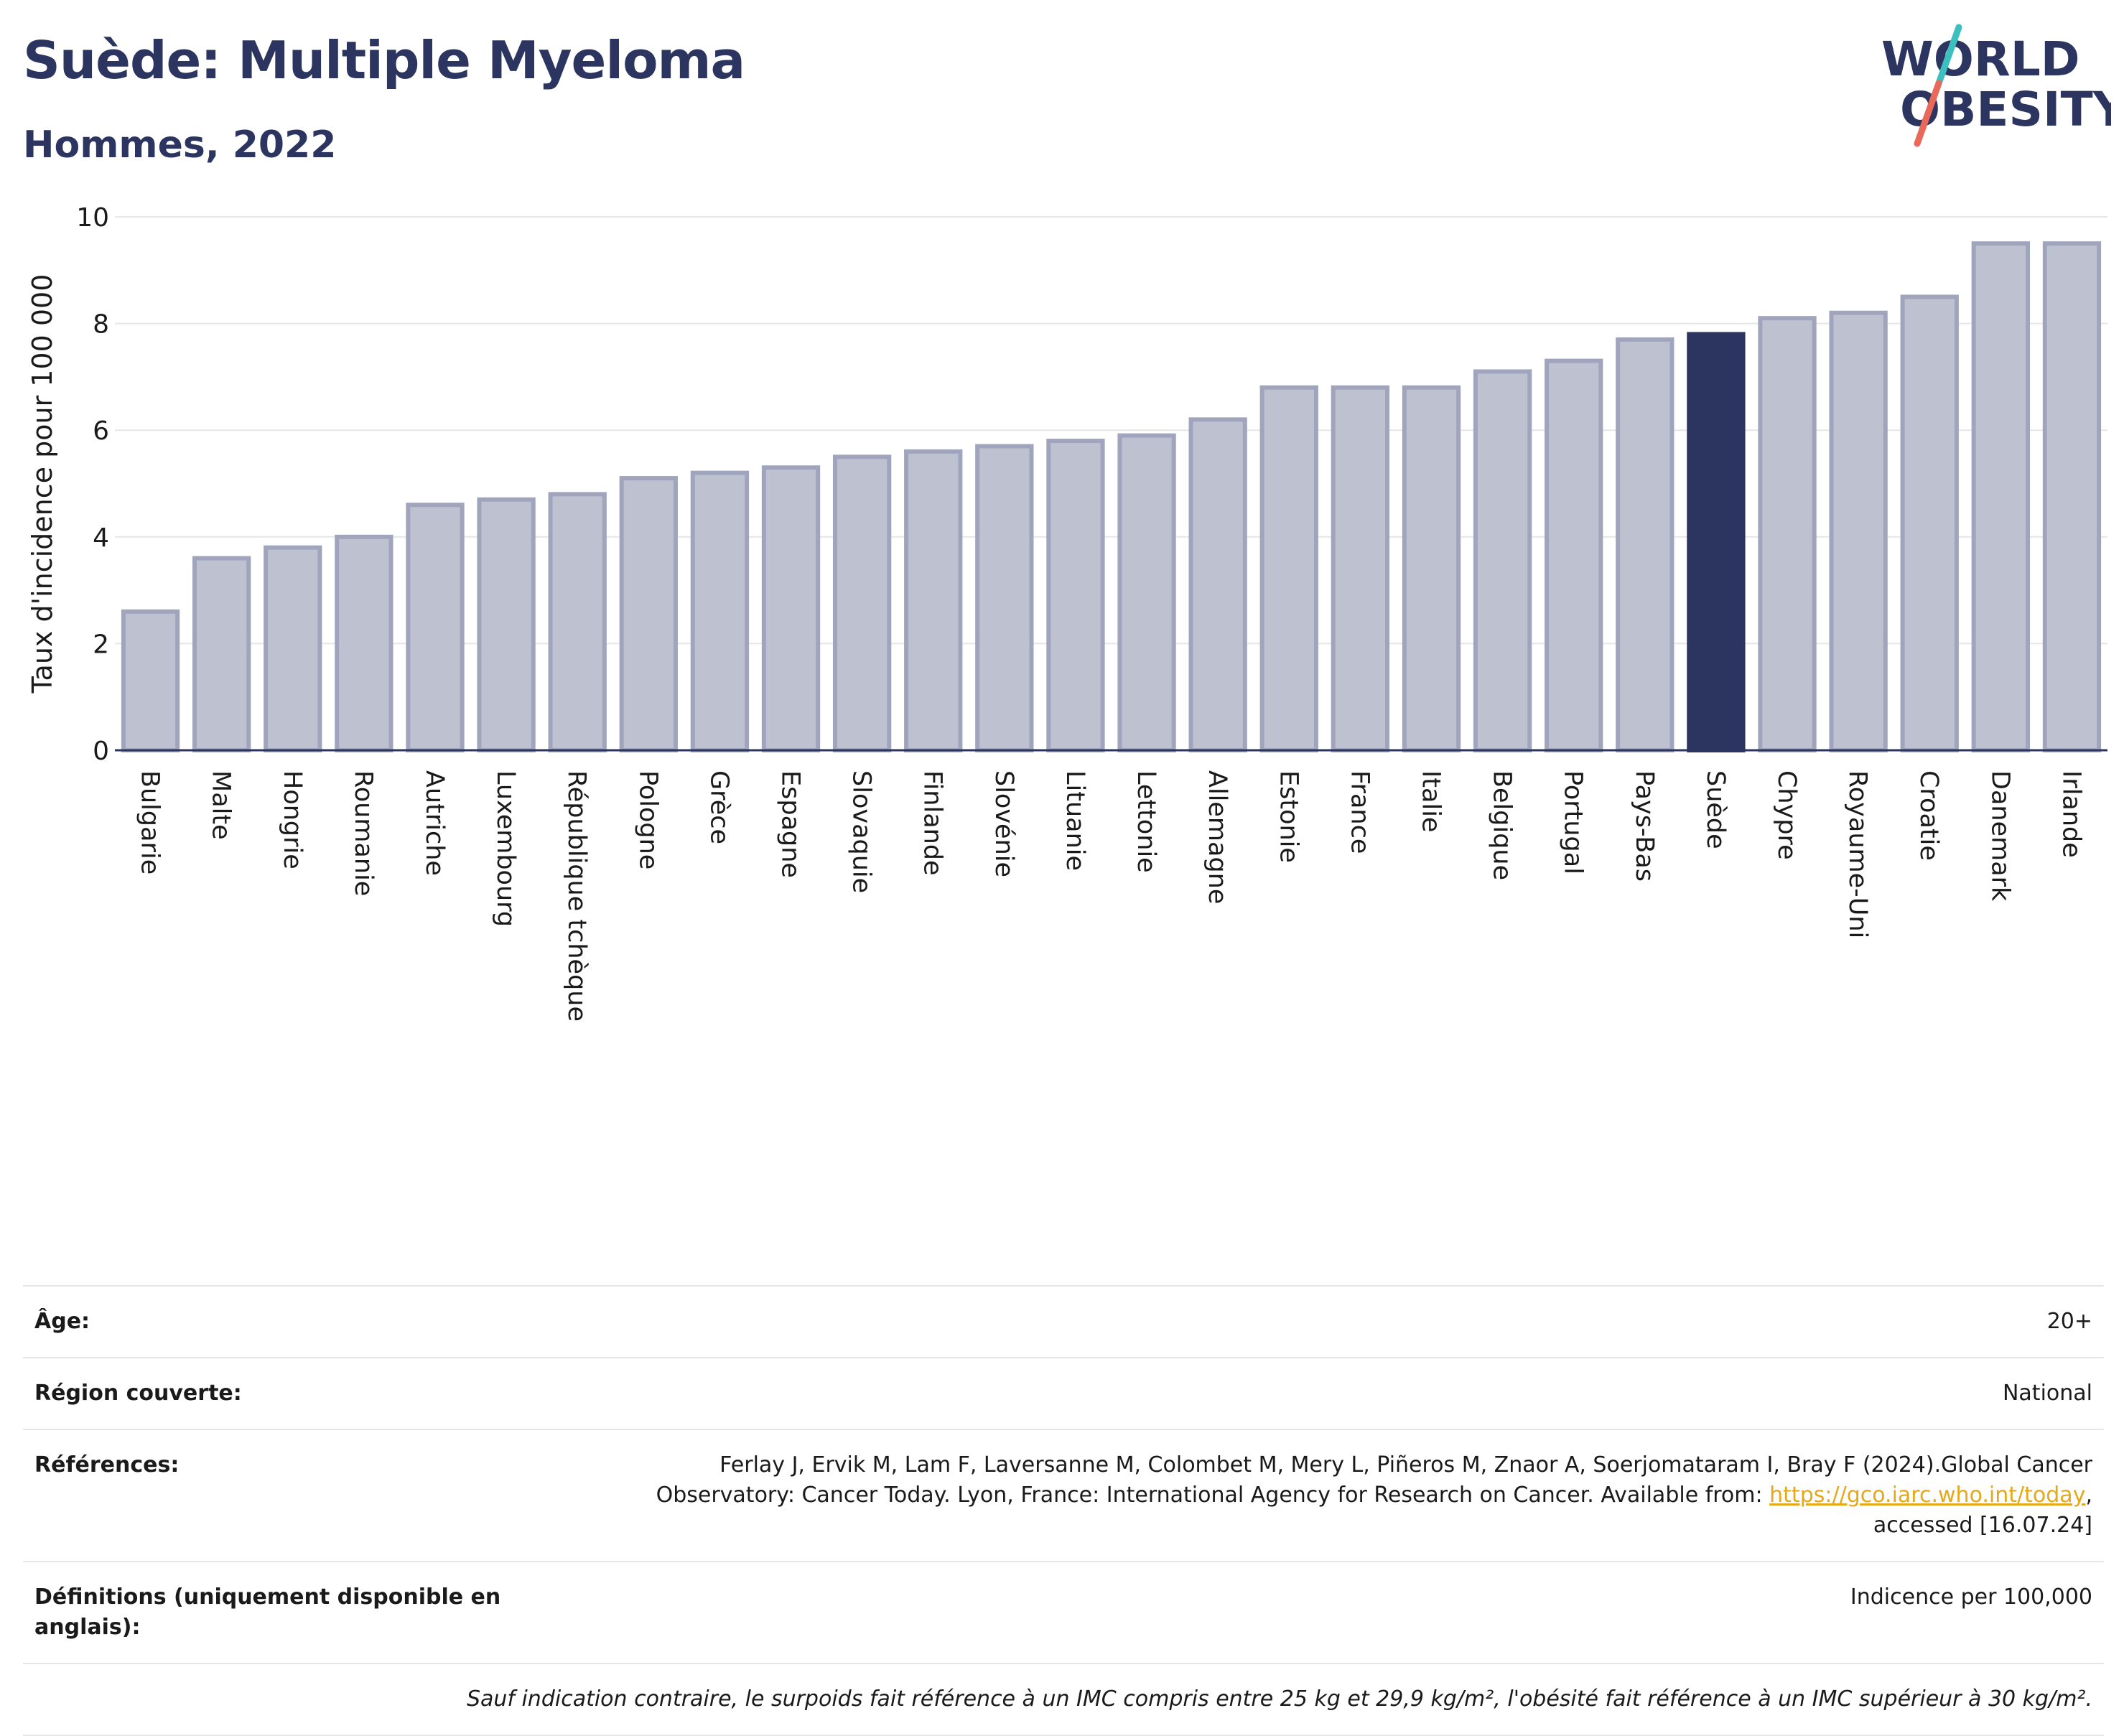 Image resolution: width=2124 pixels, height=1736 pixels. What do you see at coordinates (221, 805) in the screenshot?
I see `x-tick-label: Malte` at bounding box center [221, 805].